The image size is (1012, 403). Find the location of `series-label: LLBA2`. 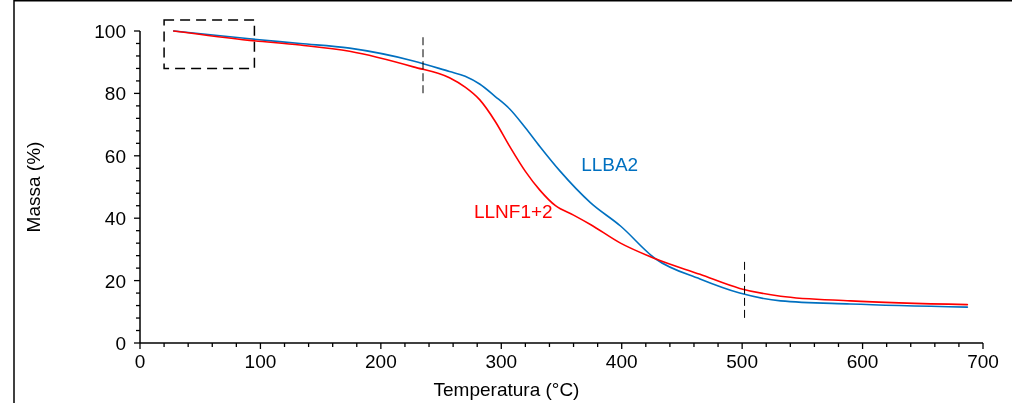

series-label: LLBA2 is located at coordinates (610, 165).